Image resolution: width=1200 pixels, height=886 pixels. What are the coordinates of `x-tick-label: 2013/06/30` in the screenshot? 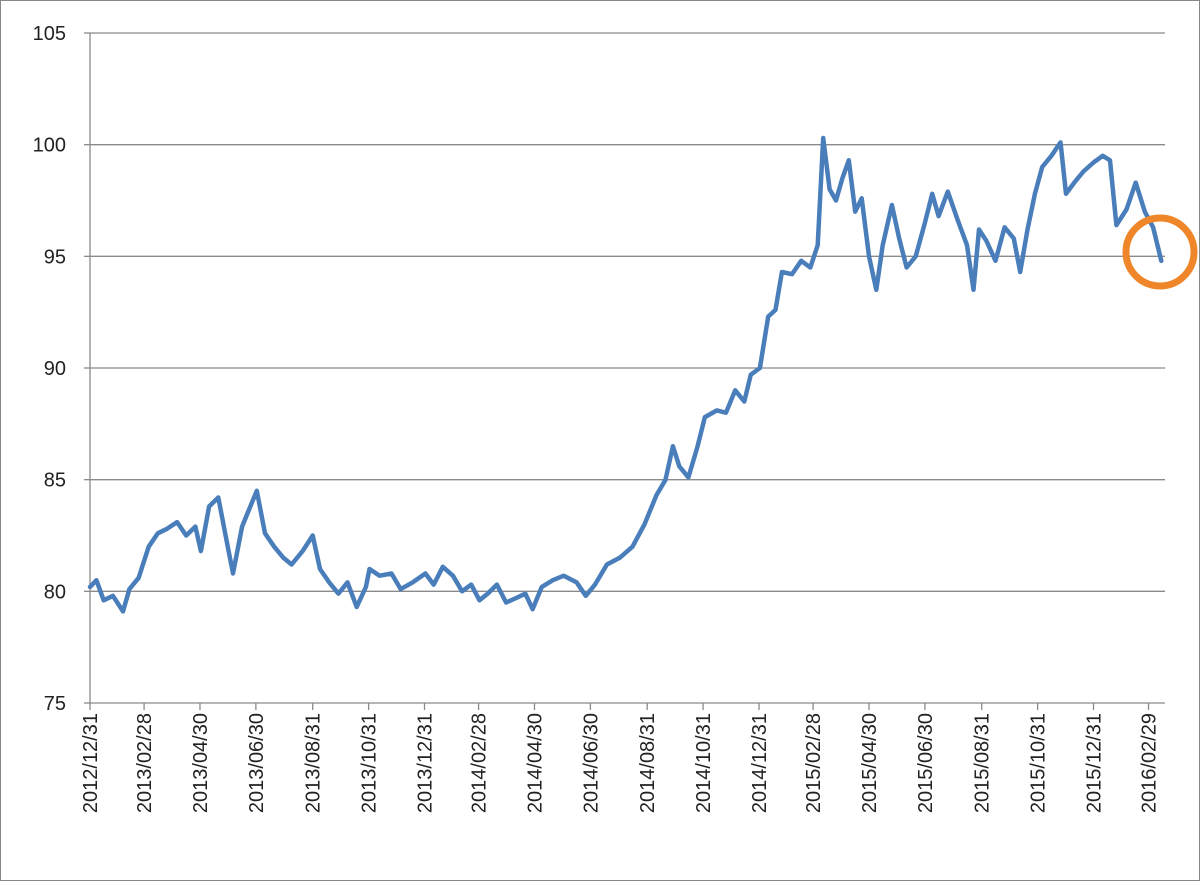 It's located at (257, 763).